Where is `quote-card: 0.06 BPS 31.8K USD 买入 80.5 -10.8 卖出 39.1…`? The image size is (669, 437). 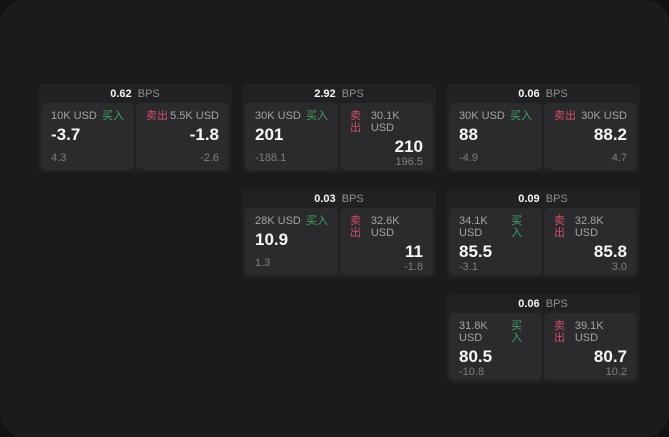 quote-card: 0.06 BPS 31.8K USD 买入 80.5 -10.8 卖出 39.1… is located at coordinates (543, 338).